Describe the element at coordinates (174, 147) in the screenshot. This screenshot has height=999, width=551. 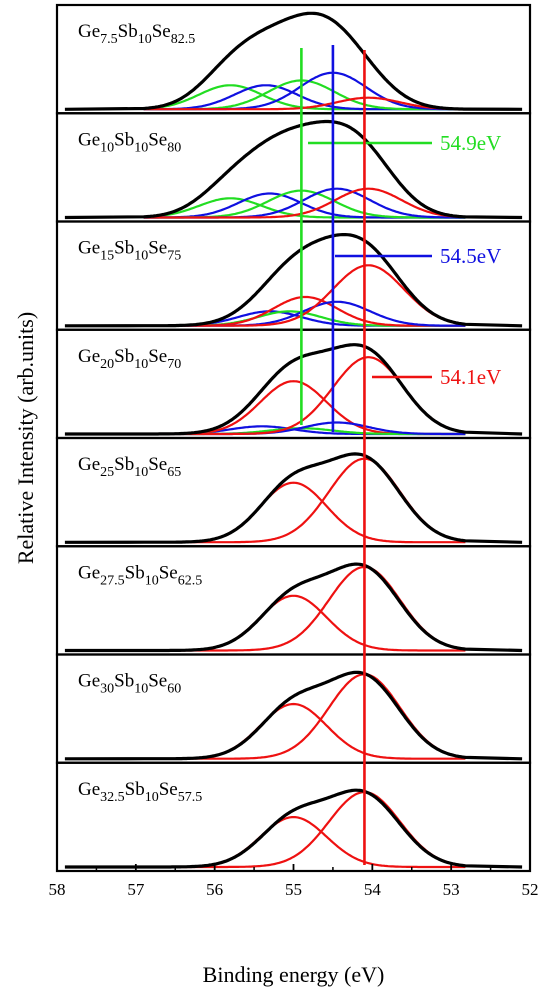
I see `panel-label-s3: 80` at that location.